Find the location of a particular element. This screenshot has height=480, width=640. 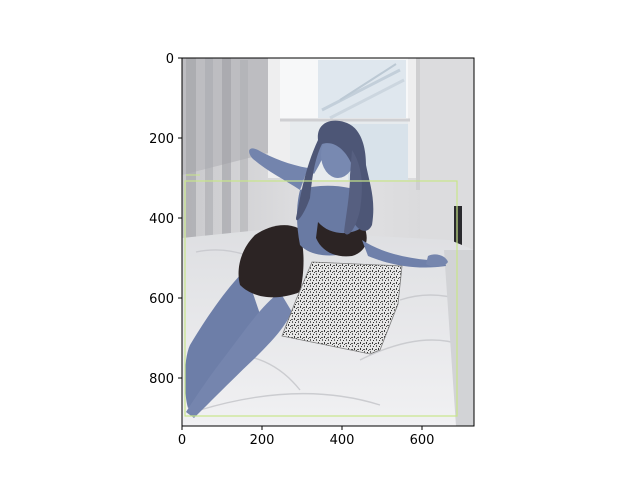

x-axis is located at coordinates (302, 428).